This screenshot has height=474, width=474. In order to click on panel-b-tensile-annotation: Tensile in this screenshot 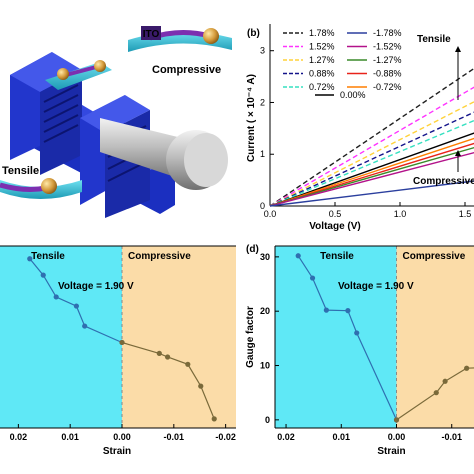, I will do `click(434, 39)`.